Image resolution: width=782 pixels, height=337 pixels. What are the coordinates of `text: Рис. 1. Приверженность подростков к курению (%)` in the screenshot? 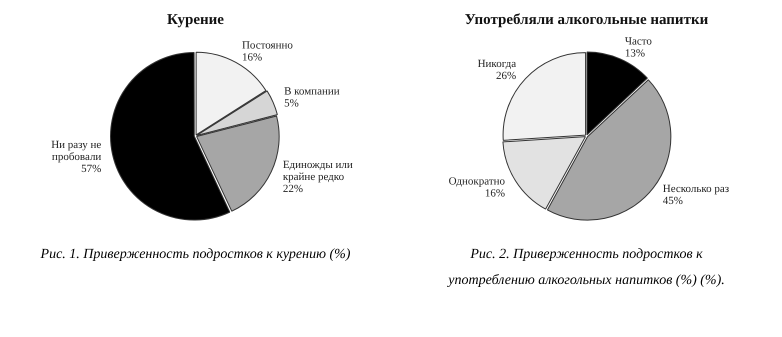 It's located at (195, 255).